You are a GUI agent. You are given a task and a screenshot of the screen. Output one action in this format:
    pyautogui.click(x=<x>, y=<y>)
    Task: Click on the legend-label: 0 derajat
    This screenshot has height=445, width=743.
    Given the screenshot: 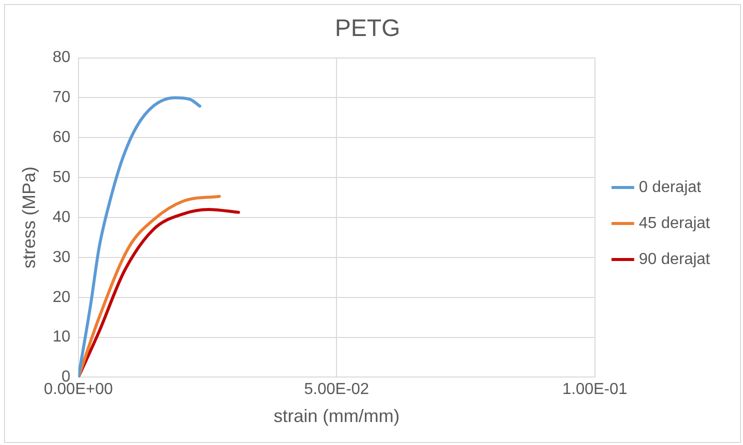 What is the action you would take?
    pyautogui.click(x=670, y=187)
    